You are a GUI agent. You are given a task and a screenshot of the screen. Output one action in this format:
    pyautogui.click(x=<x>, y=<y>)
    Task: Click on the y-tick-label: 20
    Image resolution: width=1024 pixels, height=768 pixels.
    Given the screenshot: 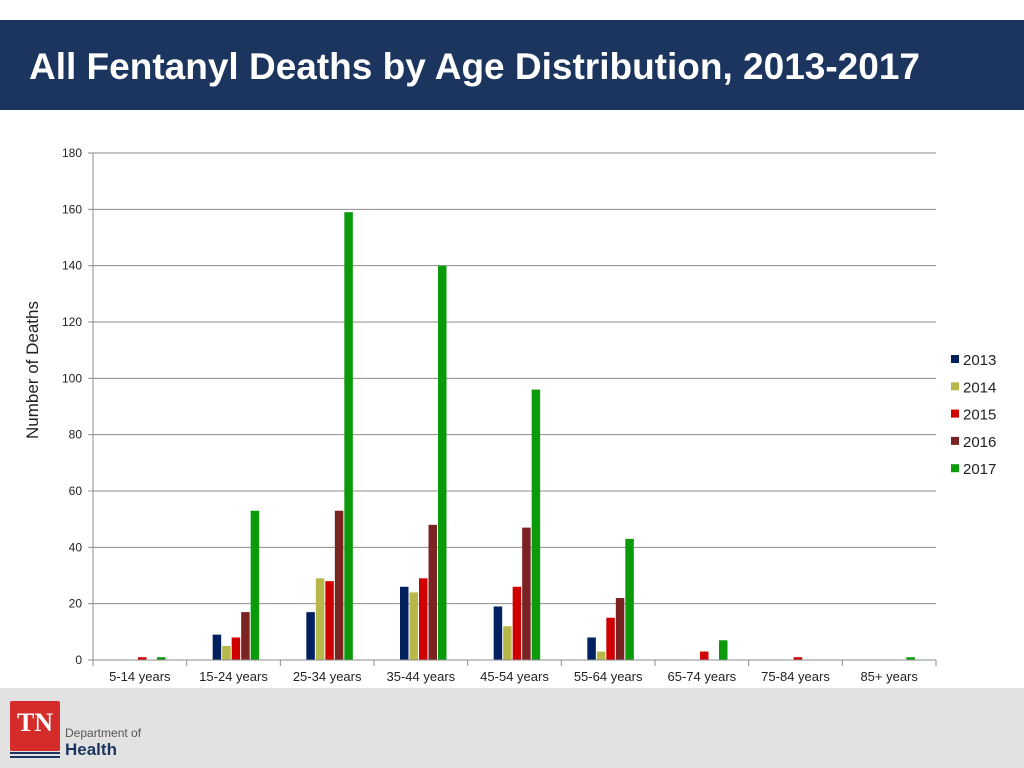 What is the action you would take?
    pyautogui.click(x=76, y=604)
    